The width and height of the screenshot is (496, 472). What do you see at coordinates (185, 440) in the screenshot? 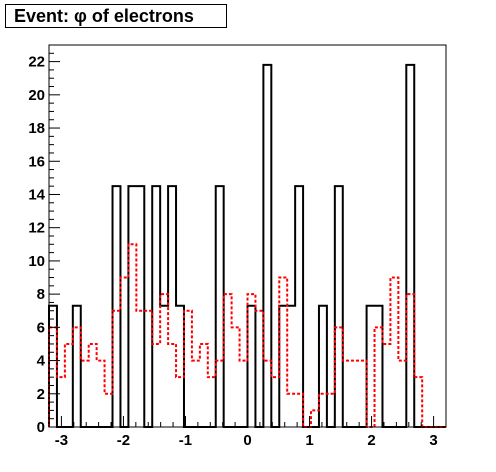
I see `x-tick-label: -1` at bounding box center [185, 440].